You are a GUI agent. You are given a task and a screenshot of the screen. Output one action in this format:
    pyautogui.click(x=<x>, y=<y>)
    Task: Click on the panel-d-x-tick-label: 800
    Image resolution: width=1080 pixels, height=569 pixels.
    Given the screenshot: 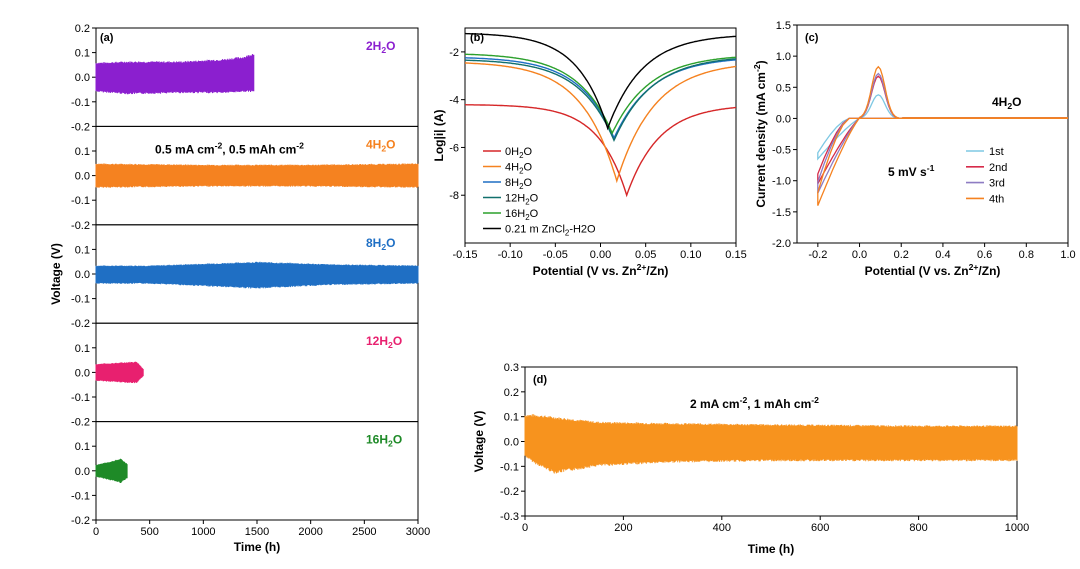 What is the action you would take?
    pyautogui.click(x=918, y=528)
    